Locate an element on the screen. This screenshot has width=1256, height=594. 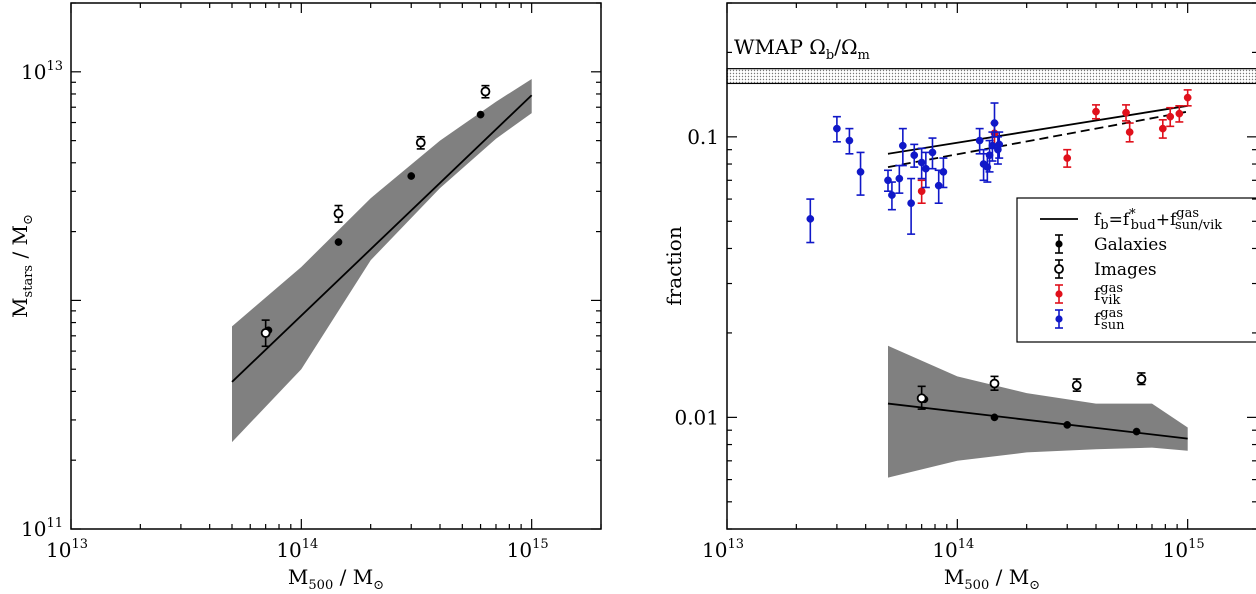
legend-fsun-label: fgas sun is located at coordinates (1109, 319).